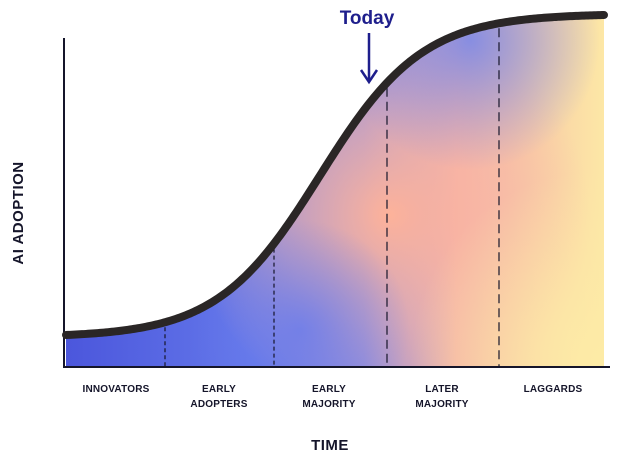  I want to click on segment-label-later-majority-2: MAJORITY, so click(441, 404).